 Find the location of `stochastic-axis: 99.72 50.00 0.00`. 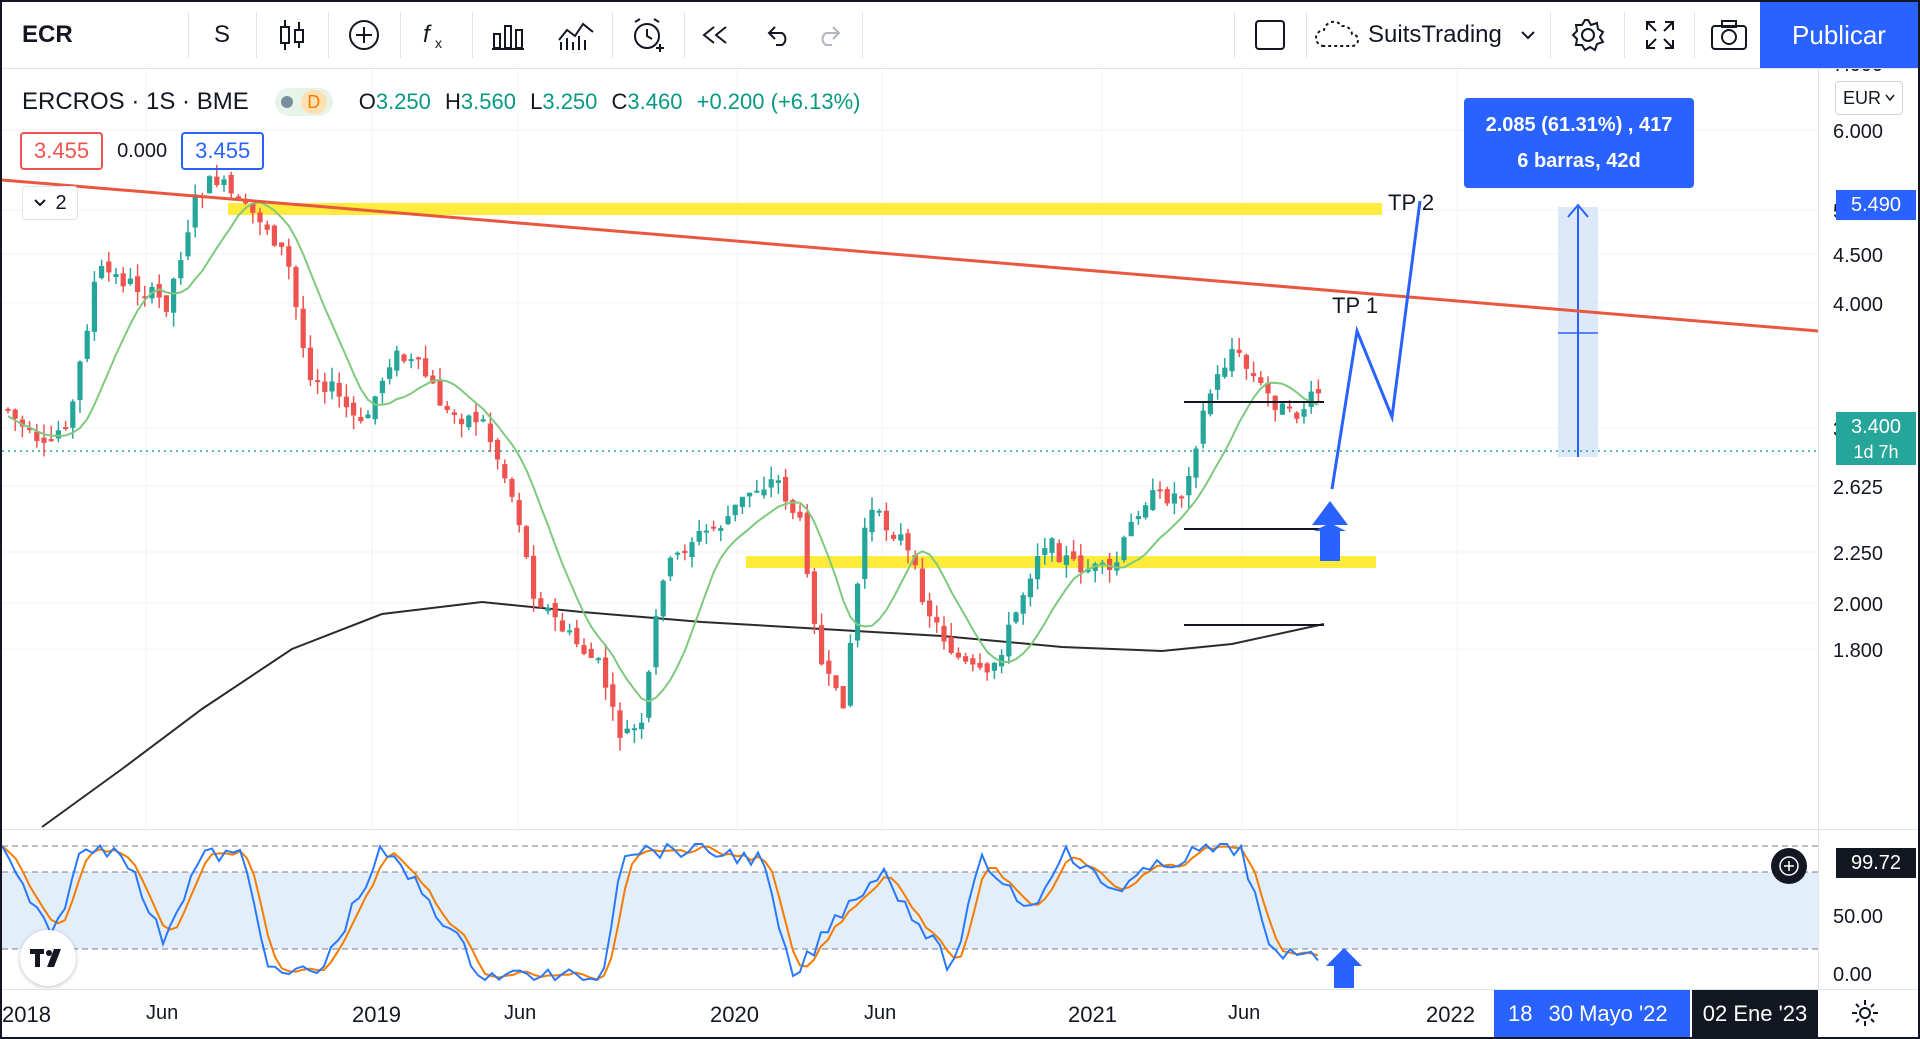

stochastic-axis: 99.72 50.00 0.00 is located at coordinates (1844, 909).